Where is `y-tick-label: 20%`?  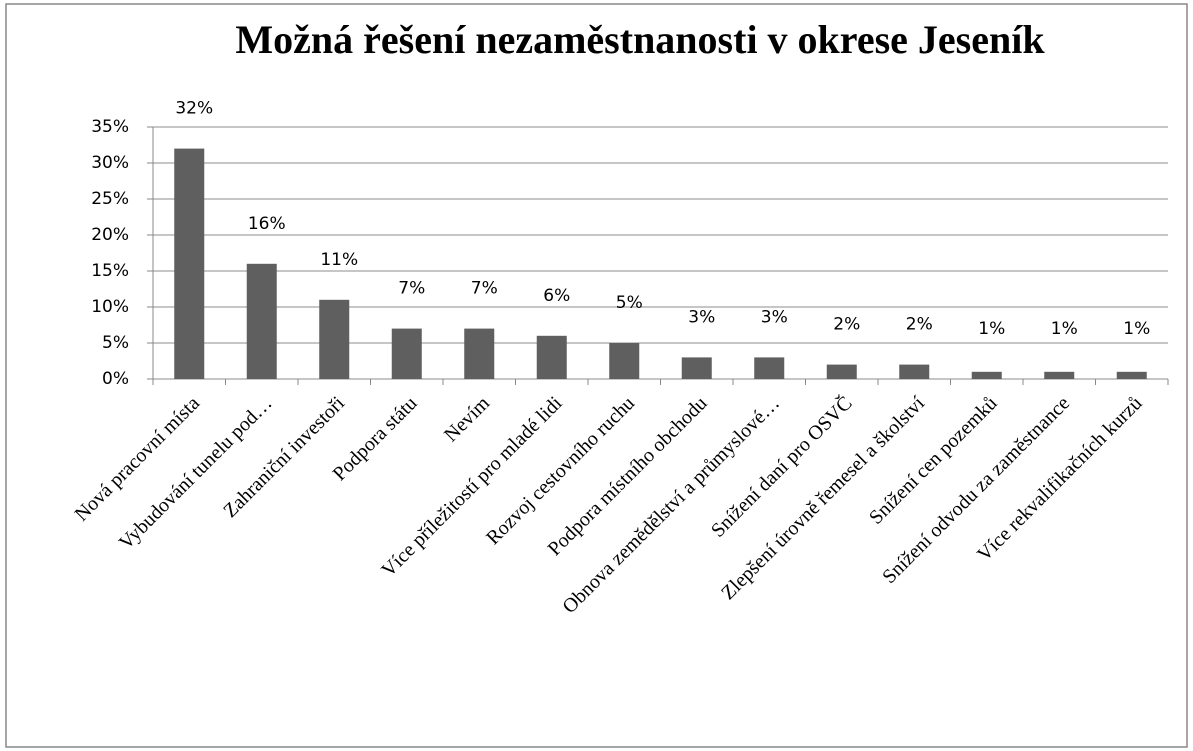 y-tick-label: 20% is located at coordinates (110, 235).